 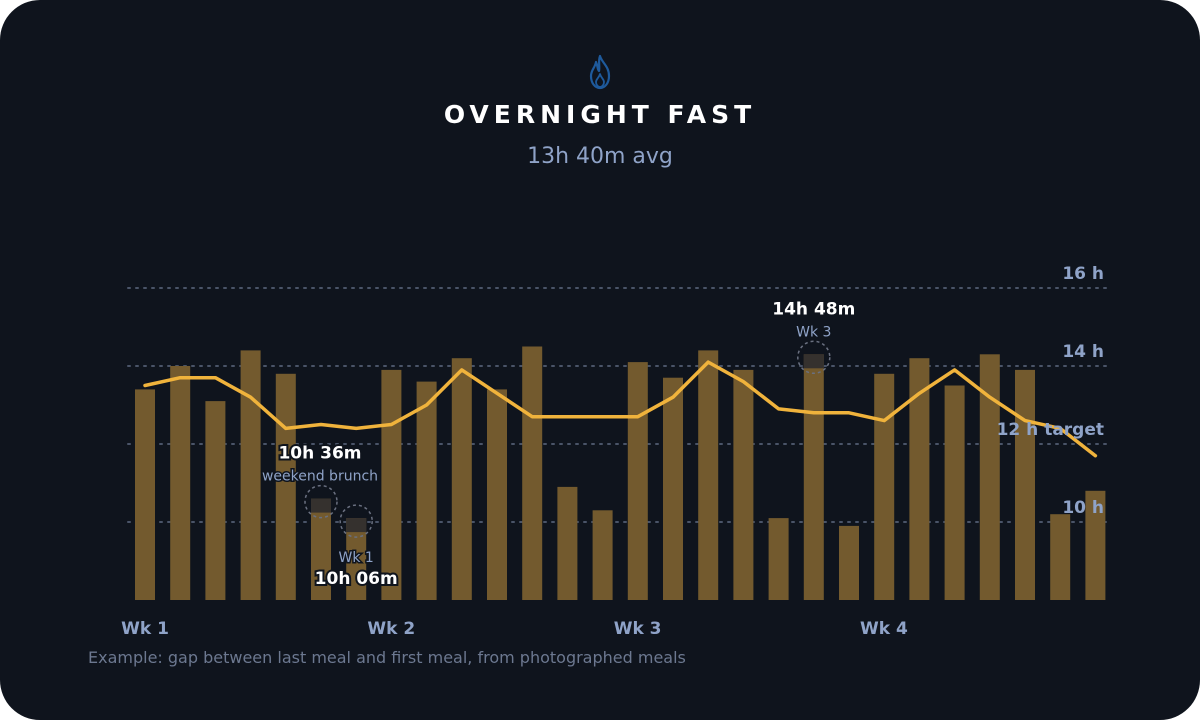 I want to click on flame-icon, so click(x=600, y=72).